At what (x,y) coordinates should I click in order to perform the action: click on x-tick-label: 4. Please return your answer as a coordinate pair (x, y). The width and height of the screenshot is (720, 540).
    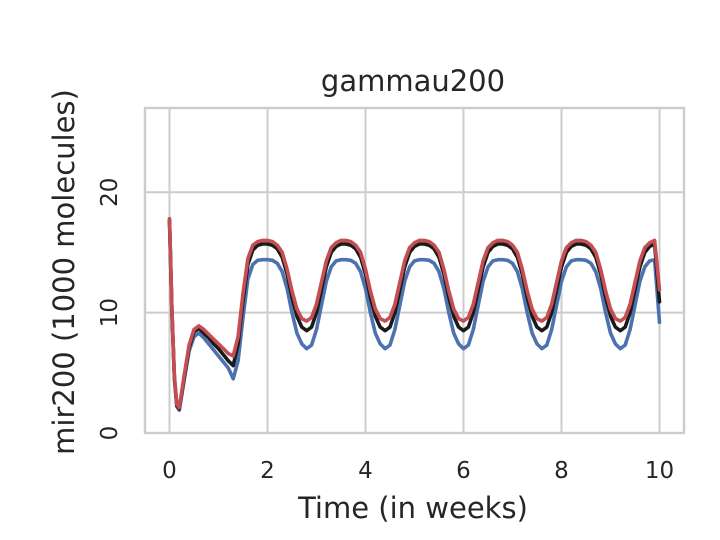
    Looking at the image, I should click on (365, 471).